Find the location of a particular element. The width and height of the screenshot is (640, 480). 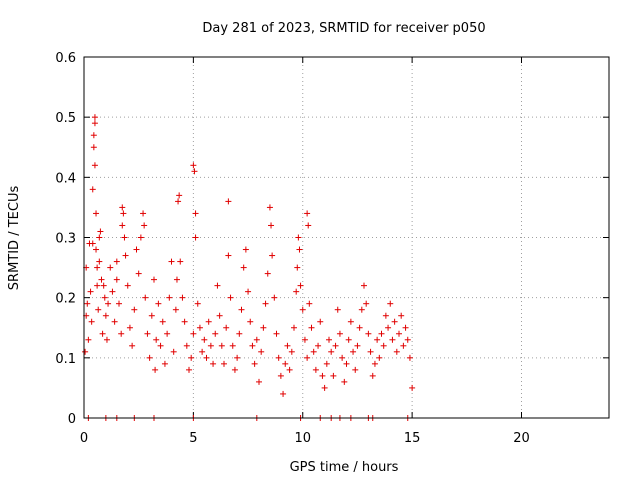

y-tick-label: 0.4 is located at coordinates (65, 178).